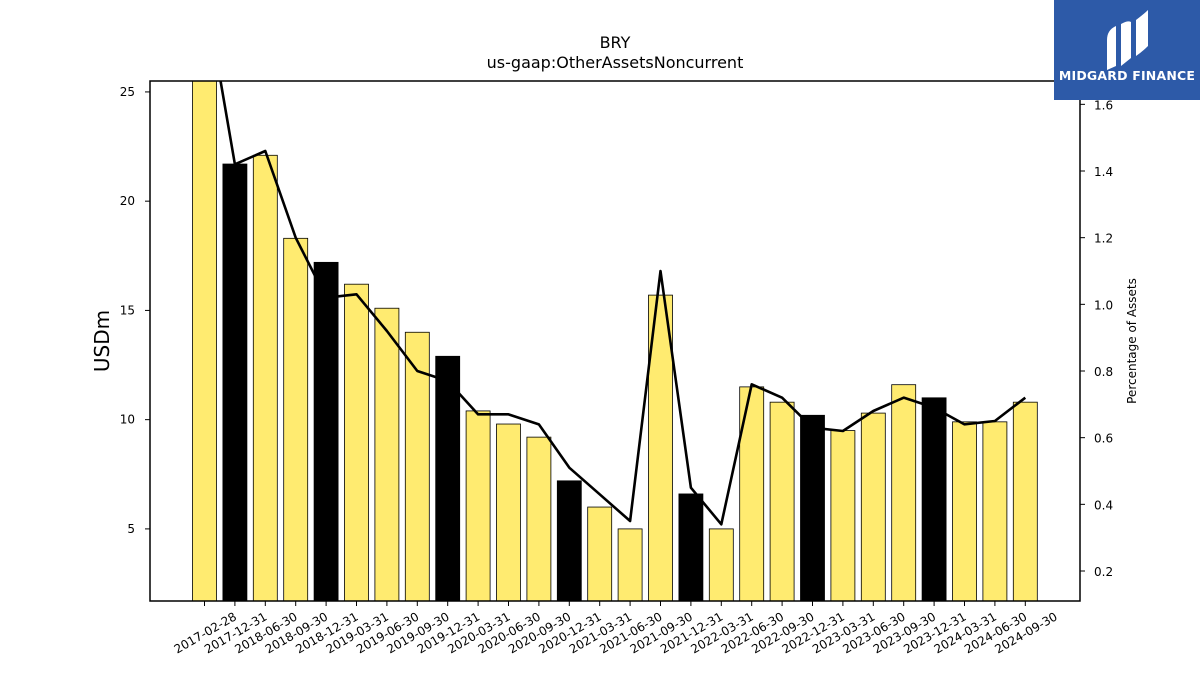 Image resolution: width=1200 pixels, height=675 pixels. Describe the element at coordinates (1103, 372) in the screenshot. I see `y-right-tick-label: 0.8` at that location.